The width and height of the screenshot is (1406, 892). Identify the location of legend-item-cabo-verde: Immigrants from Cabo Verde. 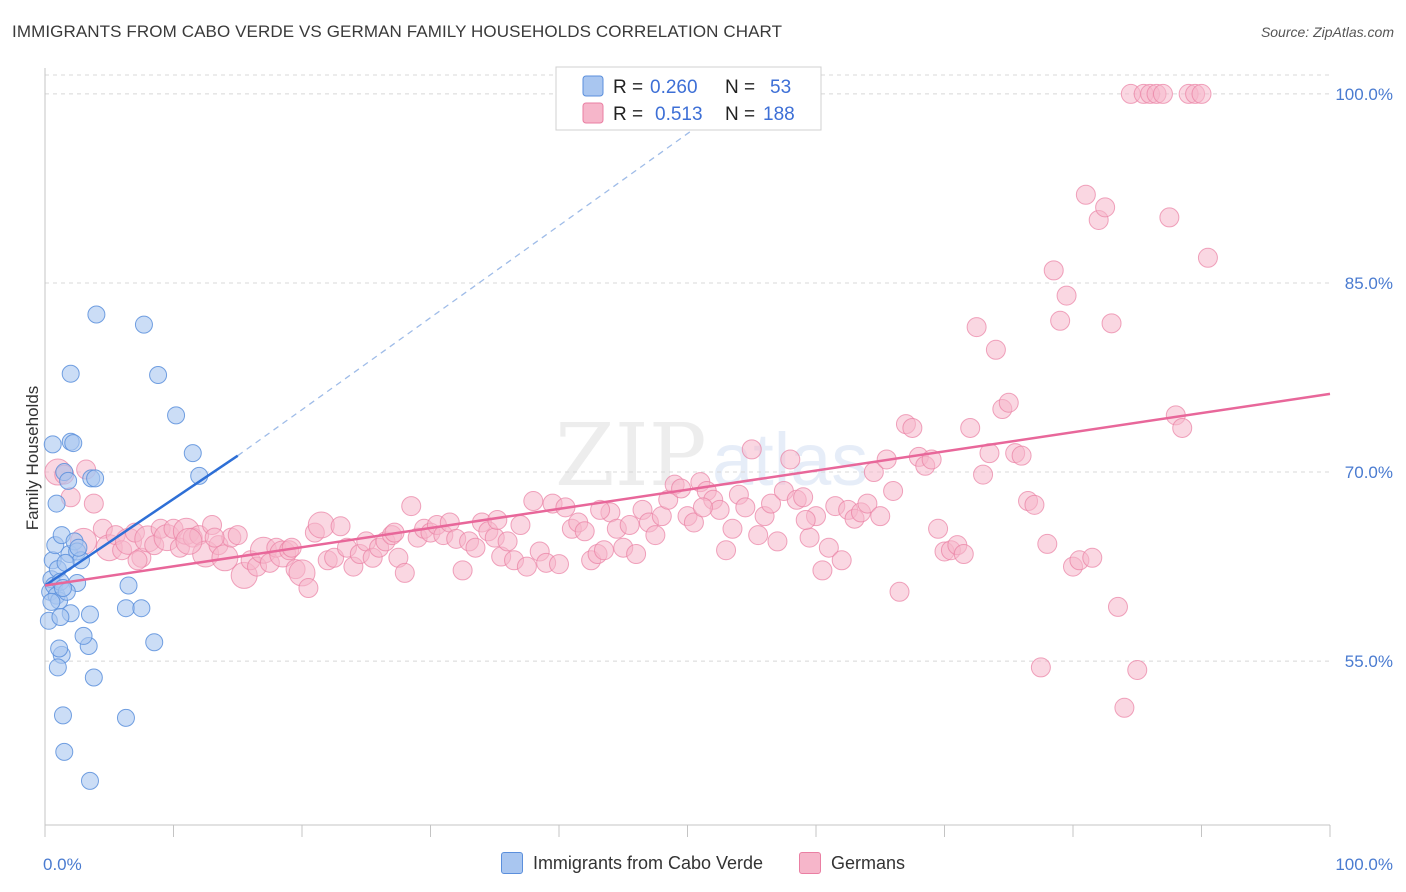
(632, 863).